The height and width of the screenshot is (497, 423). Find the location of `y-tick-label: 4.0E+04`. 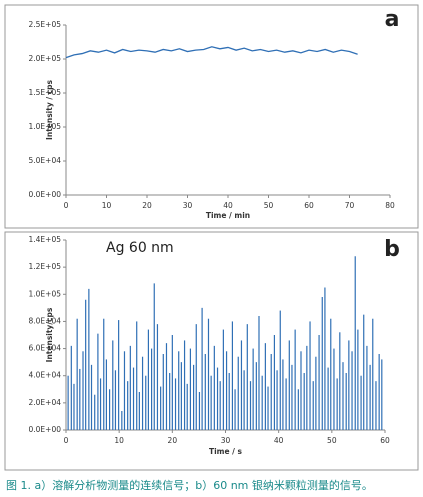

y-tick-label: 4.0E+04 is located at coordinates (45, 375).